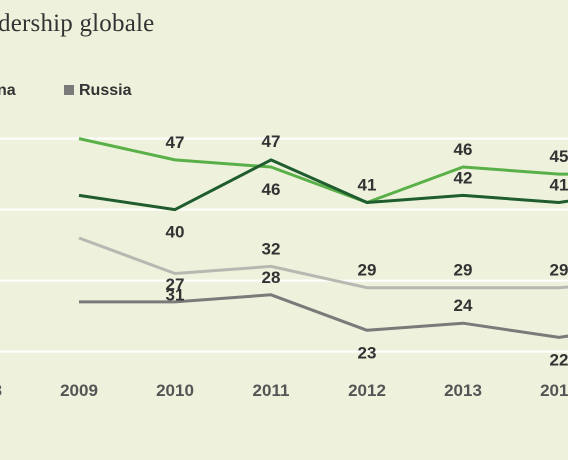 The width and height of the screenshot is (568, 460). Describe the element at coordinates (1, 390) in the screenshot. I see `x-tick-2008: 2008` at that location.